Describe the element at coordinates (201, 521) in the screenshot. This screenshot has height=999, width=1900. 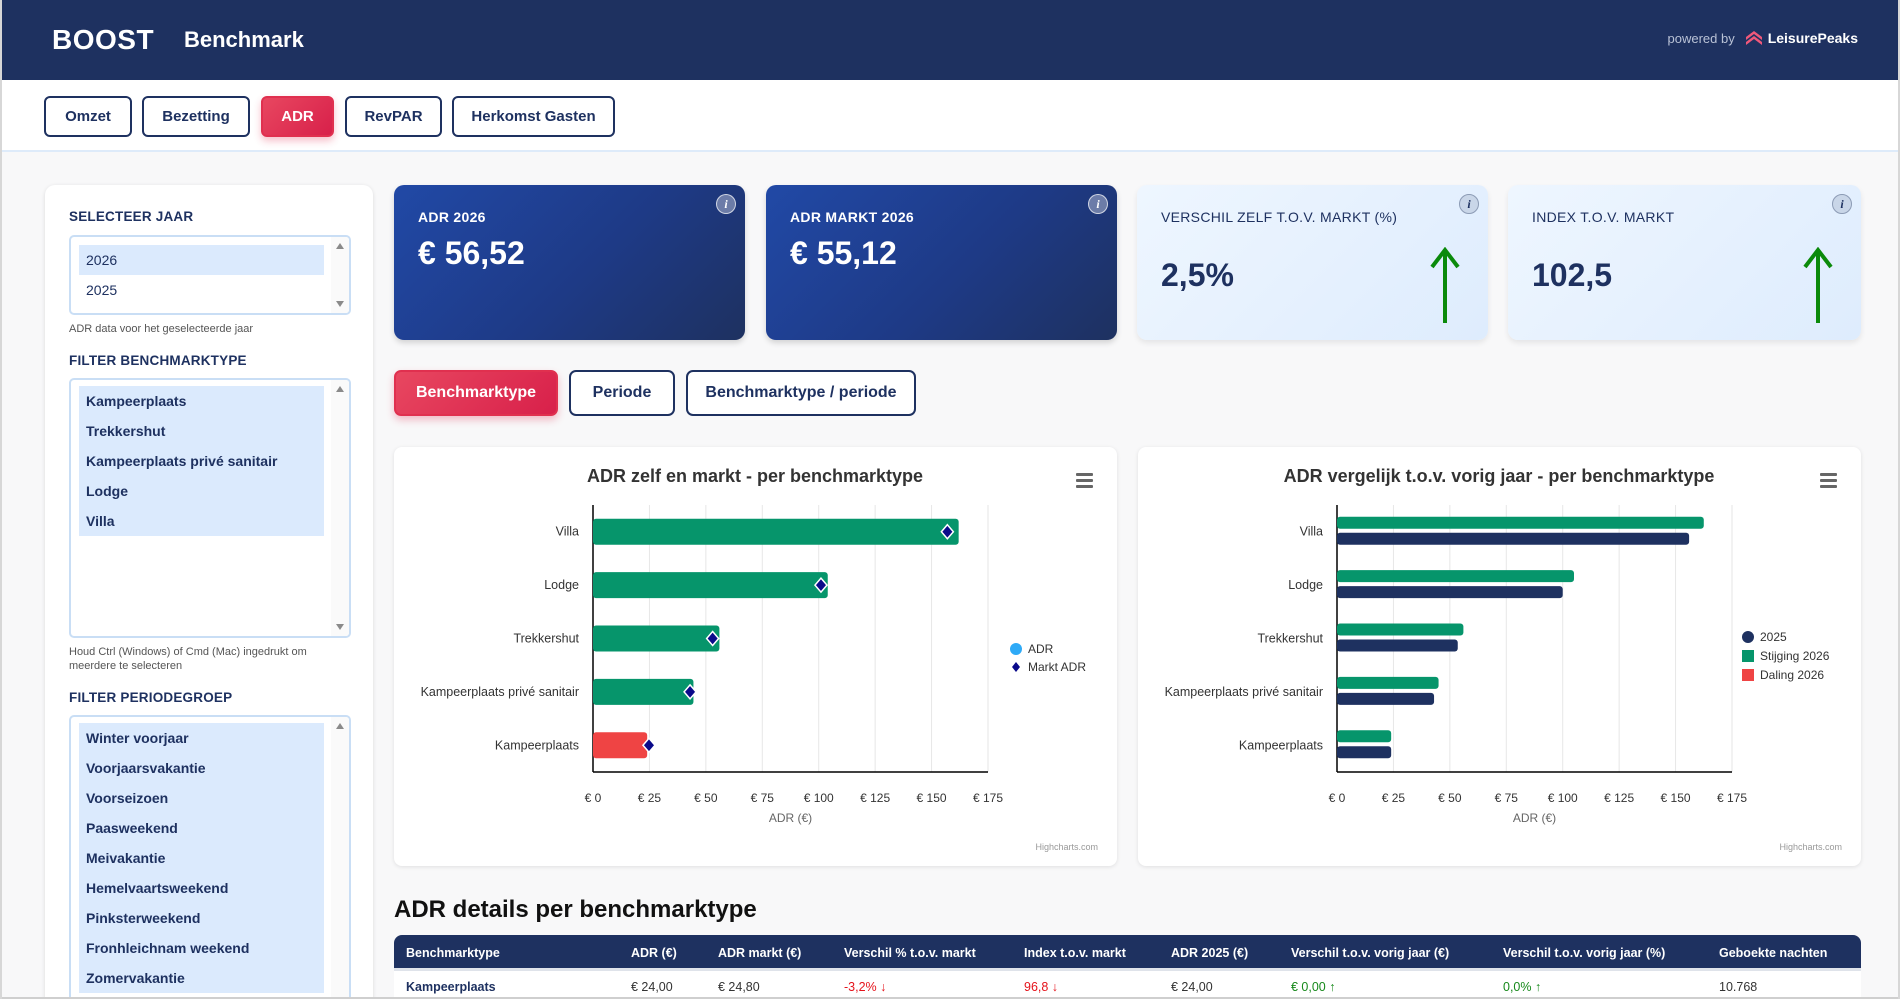
I see `benchmarktype-option: Villa` at that location.